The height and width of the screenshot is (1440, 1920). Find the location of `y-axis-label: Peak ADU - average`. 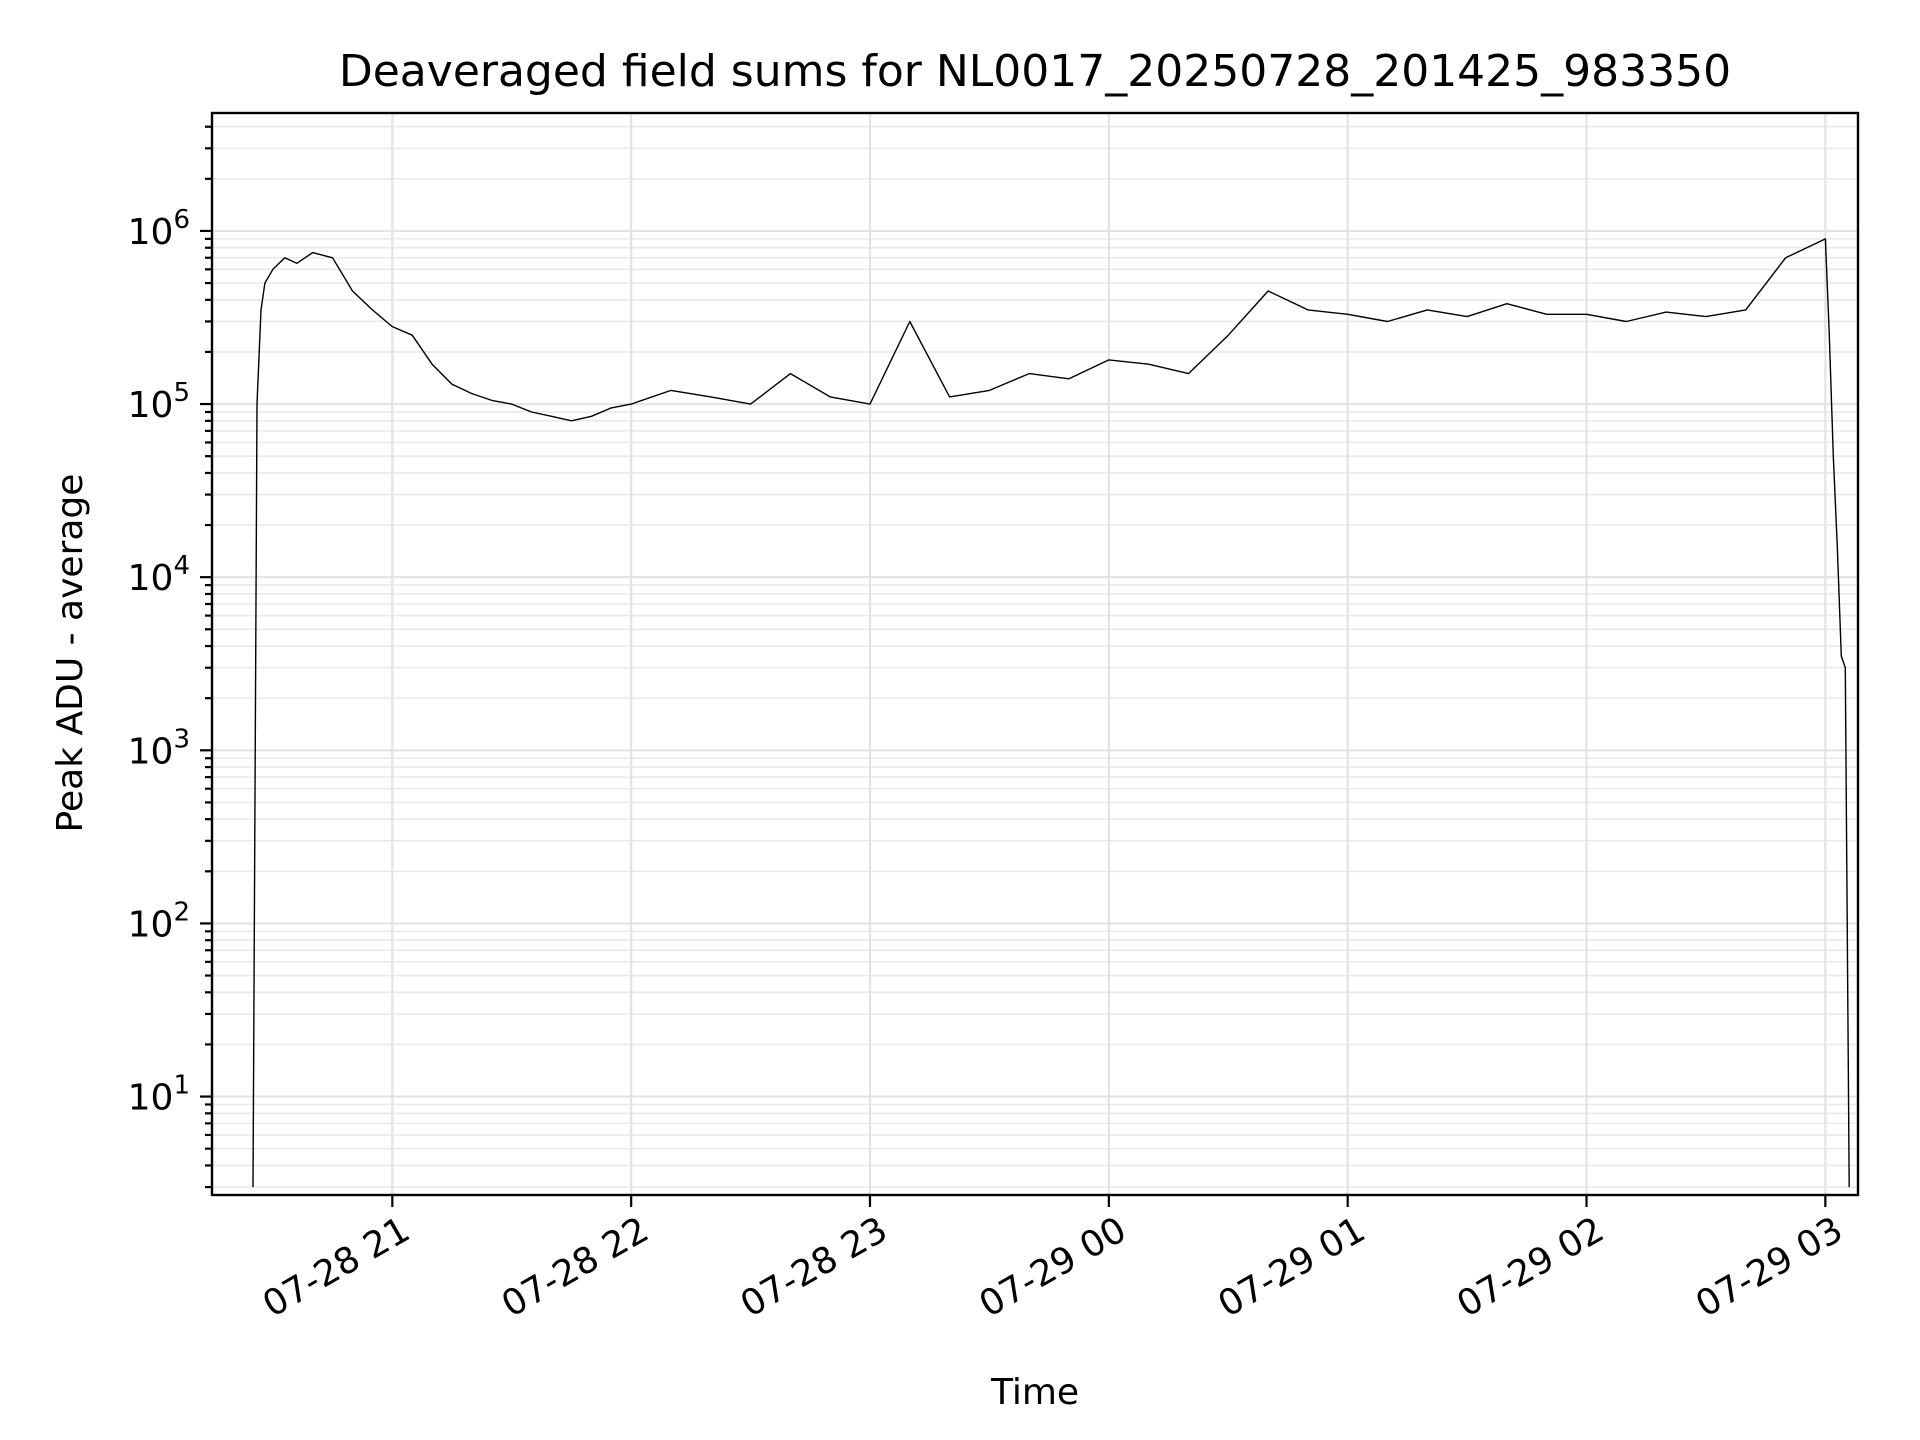

y-axis-label: Peak ADU - average is located at coordinates (70, 653).